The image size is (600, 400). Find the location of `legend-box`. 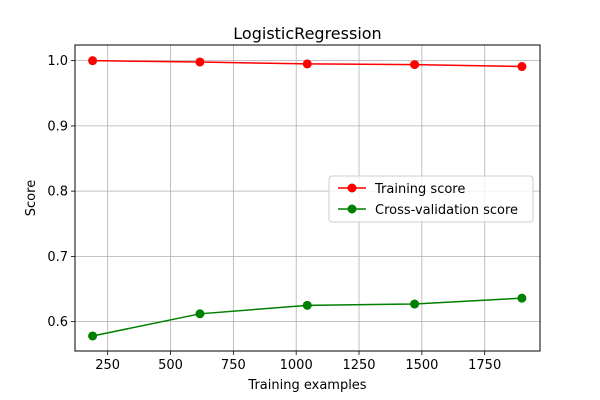

legend-box is located at coordinates (431, 199).